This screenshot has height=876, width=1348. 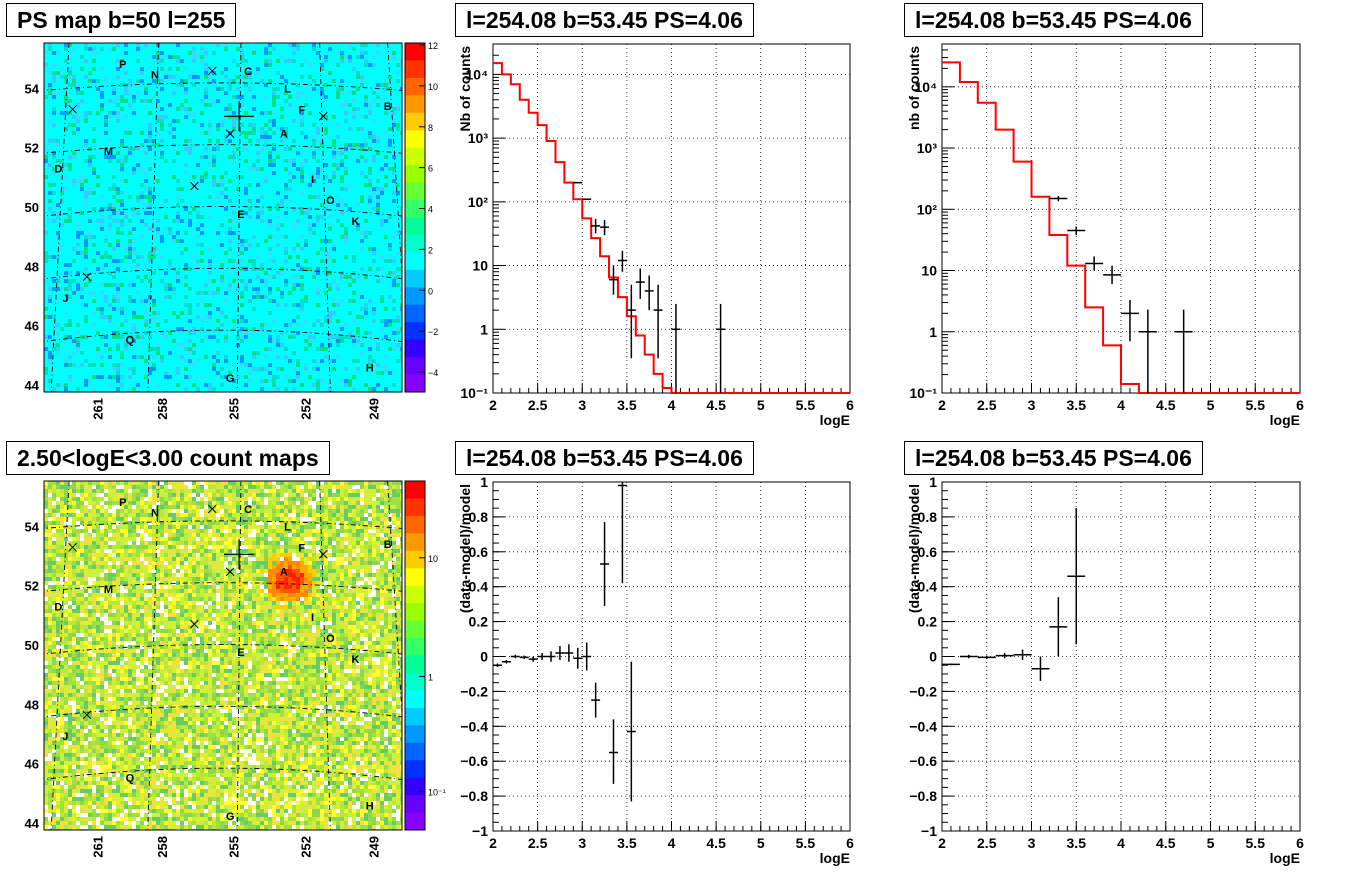 What do you see at coordinates (604, 458) in the screenshot?
I see `title-residual-a: l=254.08 b=53.45 PS=4.06` at bounding box center [604, 458].